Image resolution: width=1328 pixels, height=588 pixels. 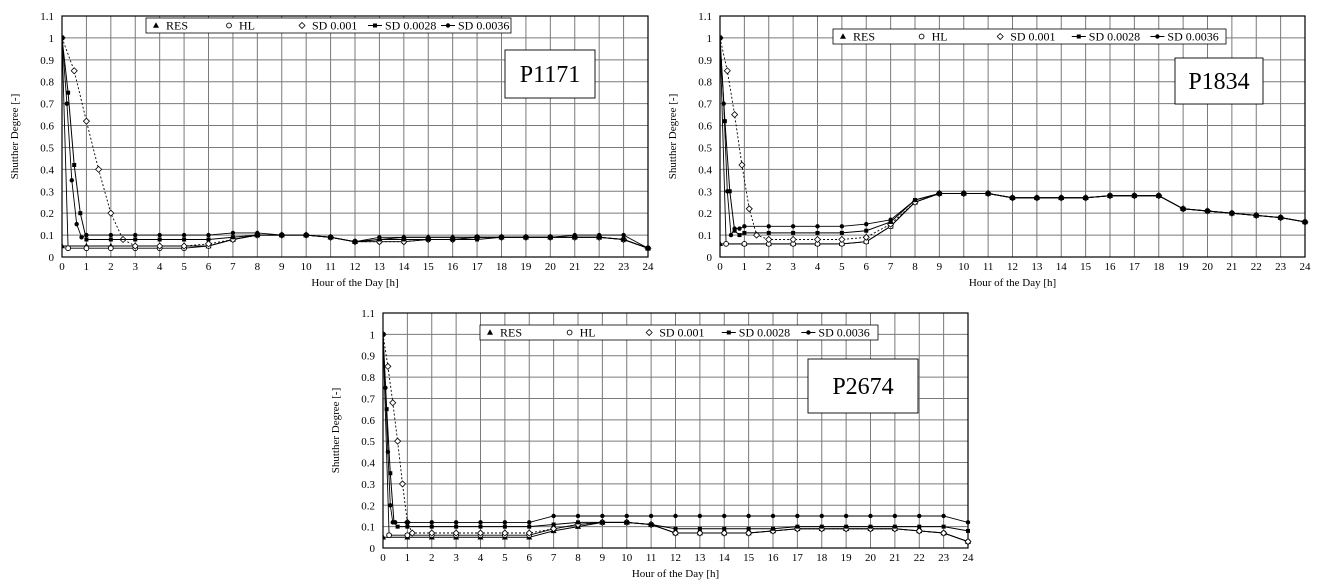 I want to click on x-tick-label: 13, so click(x=1037, y=267).